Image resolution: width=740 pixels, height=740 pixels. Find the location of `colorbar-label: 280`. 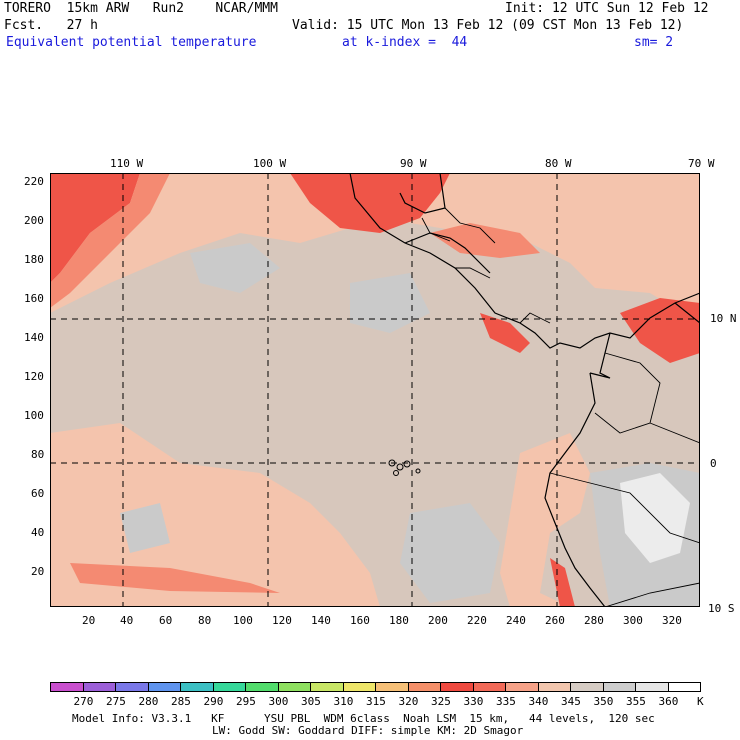

colorbar-label: 280 is located at coordinates (148, 701).